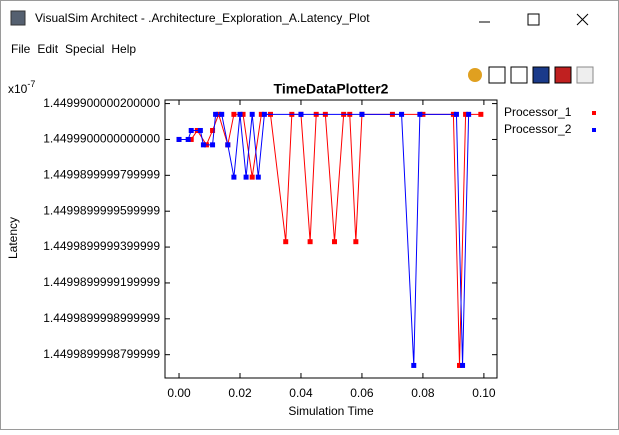 The image size is (619, 435). What do you see at coordinates (582, 19) in the screenshot?
I see `close-button` at bounding box center [582, 19].